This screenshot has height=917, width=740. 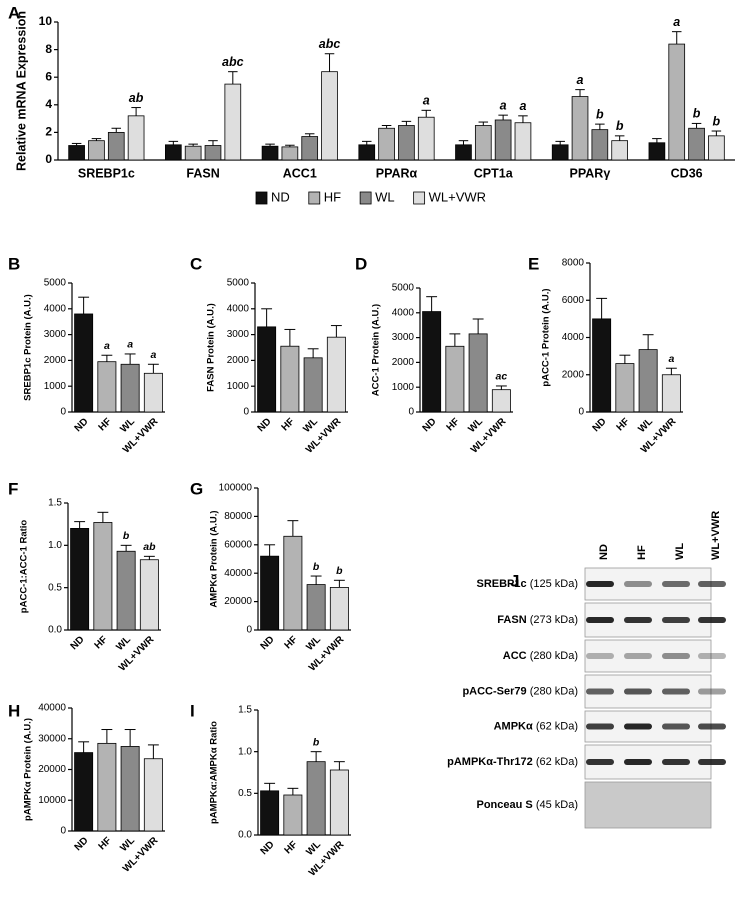 I want to click on y-axis-label: Relative mRNA Expression, so click(x=21, y=91).